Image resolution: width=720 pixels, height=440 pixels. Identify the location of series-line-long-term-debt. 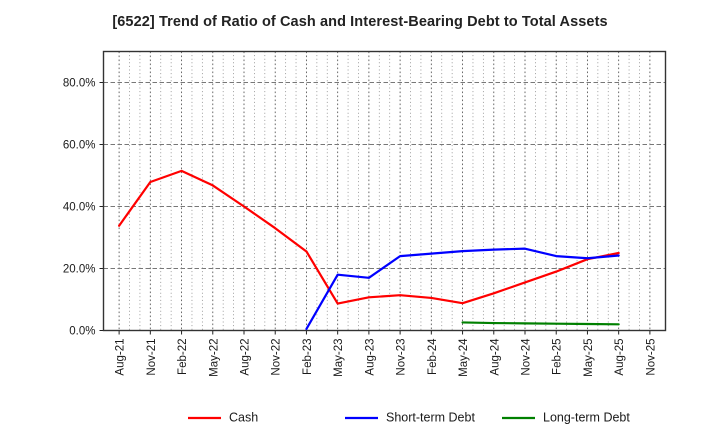
(540, 323).